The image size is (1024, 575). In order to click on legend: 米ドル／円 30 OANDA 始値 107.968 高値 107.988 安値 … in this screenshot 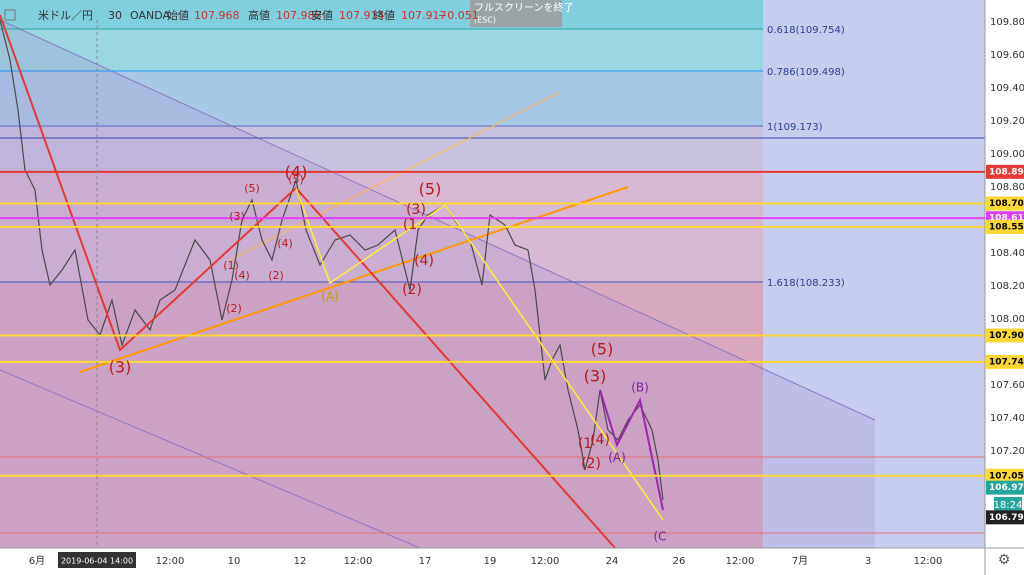, I will do `click(241, 15)`.